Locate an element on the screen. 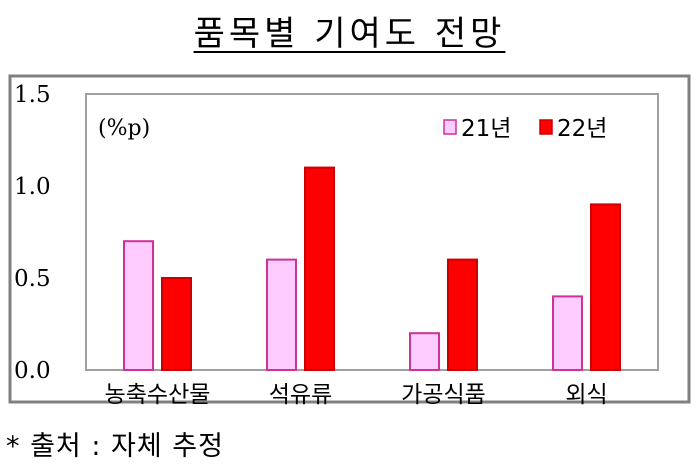 This screenshot has height=474, width=699. y-tick-label: 1.5 is located at coordinates (32, 95).